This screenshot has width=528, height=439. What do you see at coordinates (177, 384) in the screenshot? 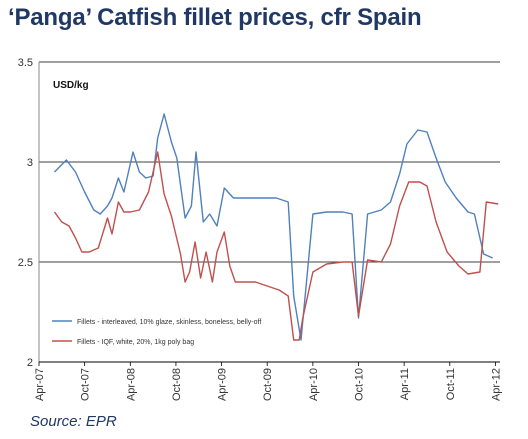
I see `x-tick-label: Oct-08` at bounding box center [177, 384].